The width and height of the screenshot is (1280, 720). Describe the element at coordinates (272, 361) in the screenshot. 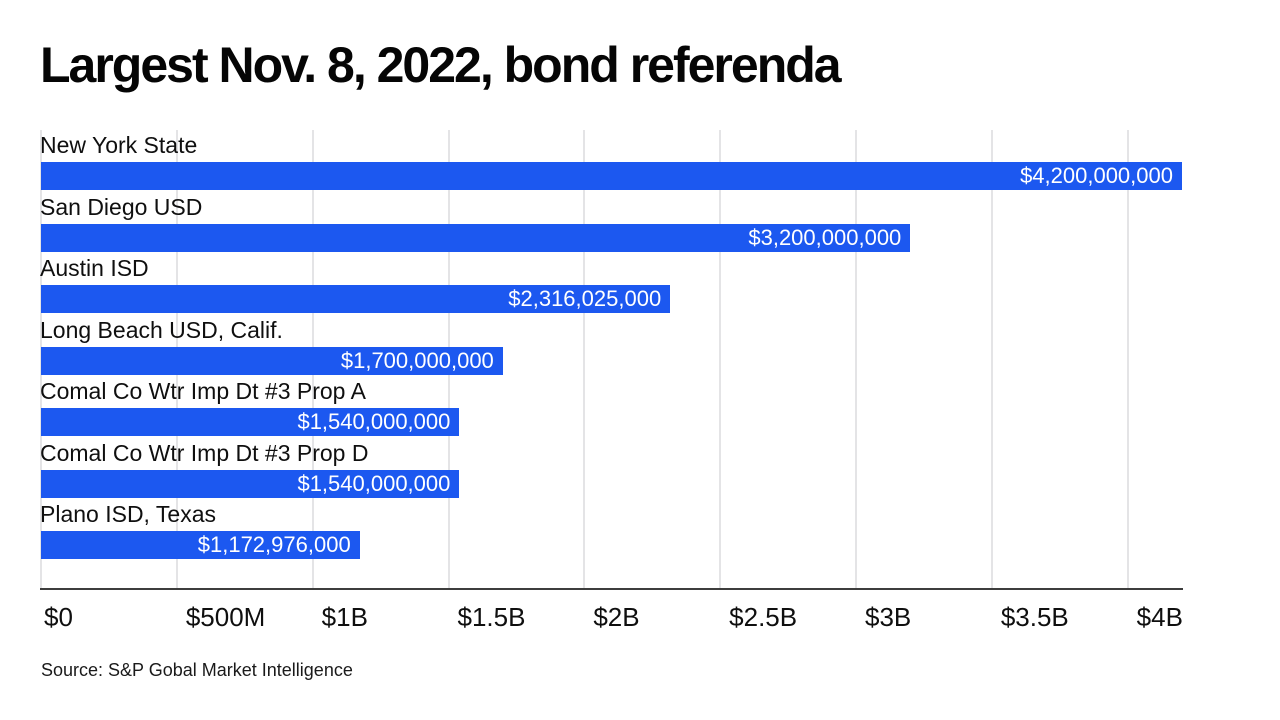

I see `bar: $1,700,000,000` at that location.